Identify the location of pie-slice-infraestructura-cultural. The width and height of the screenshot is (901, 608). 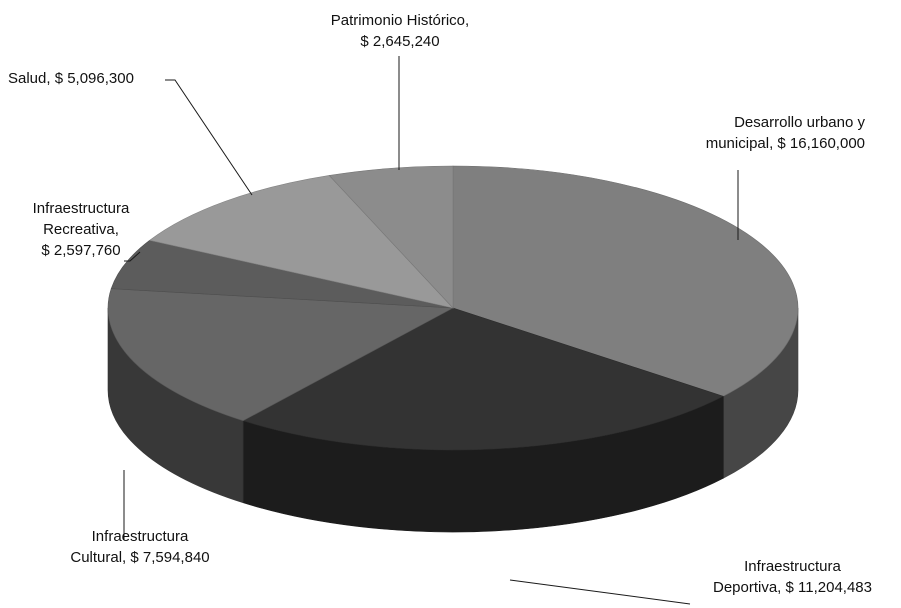
(281, 355).